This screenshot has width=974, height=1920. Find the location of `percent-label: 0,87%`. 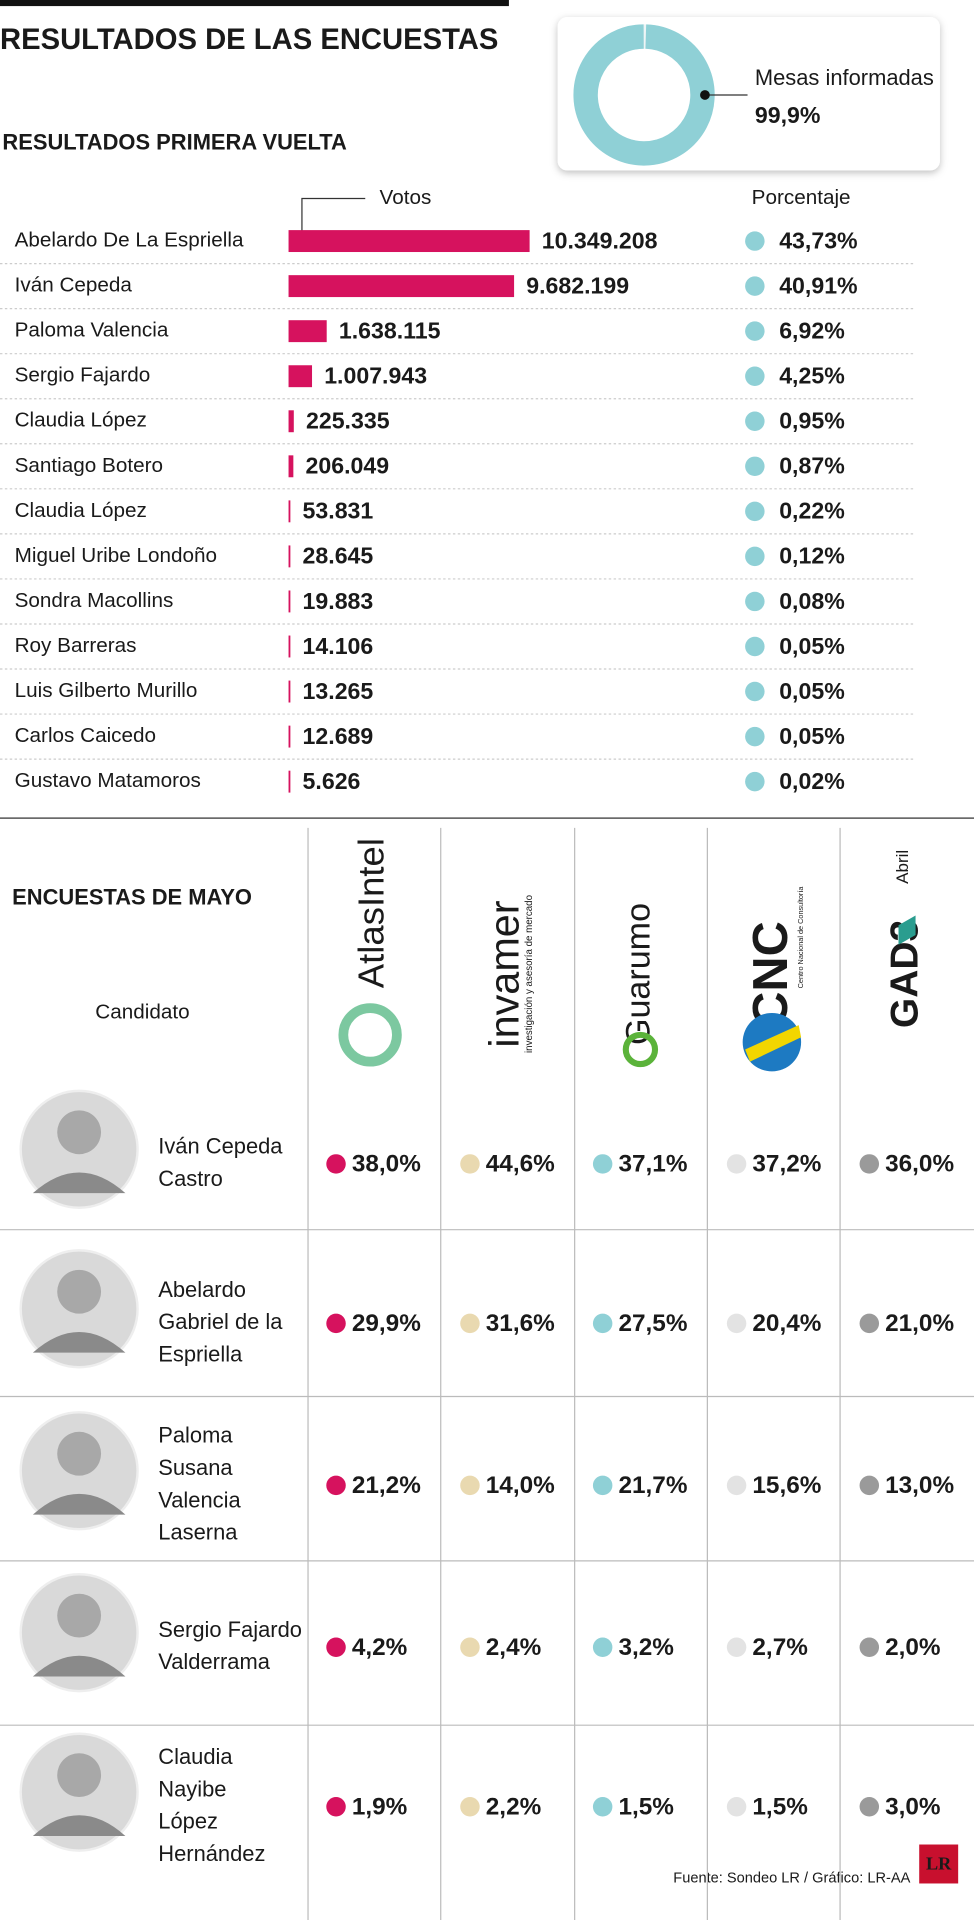

percent-label: 0,87% is located at coordinates (812, 466).